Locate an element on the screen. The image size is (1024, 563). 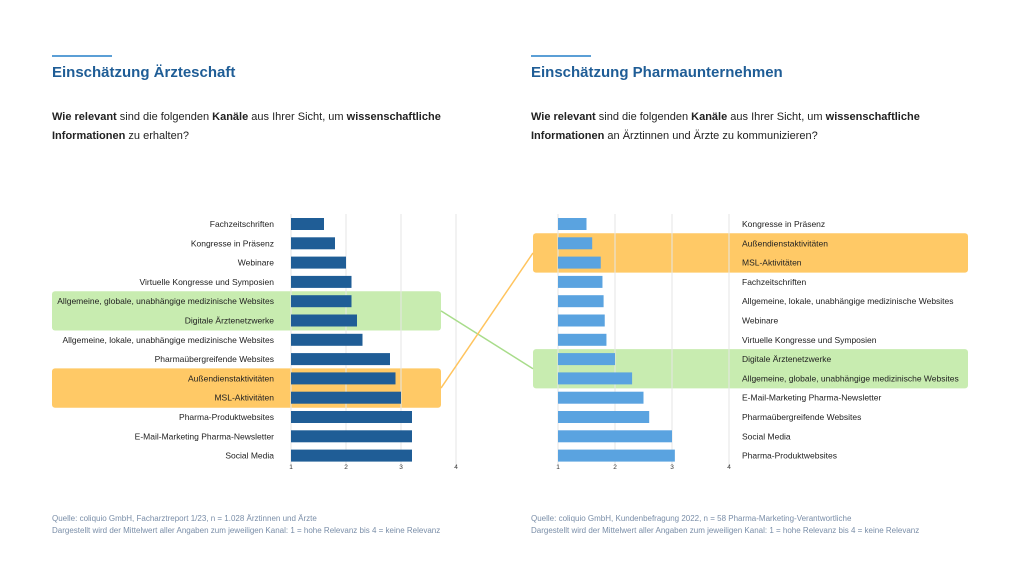
left-accent-line is located at coordinates (82, 56).